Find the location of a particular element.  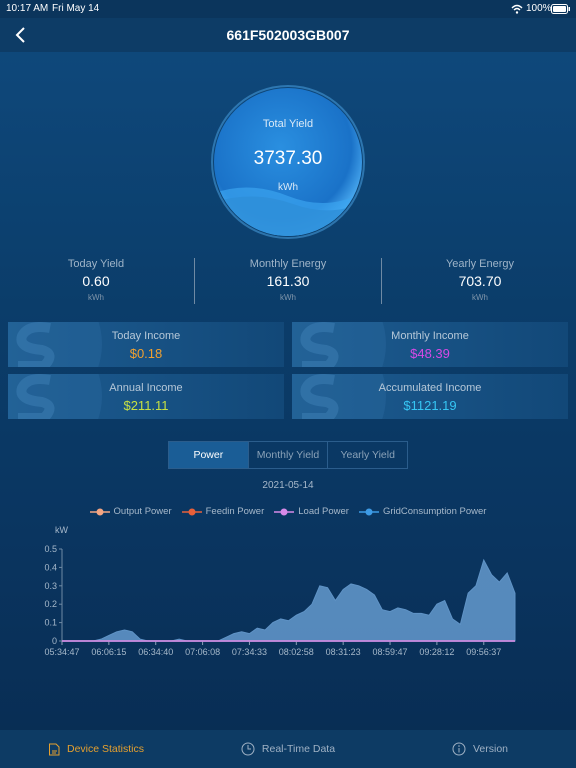

income-card: Annual Income $211.11 is located at coordinates (146, 396).